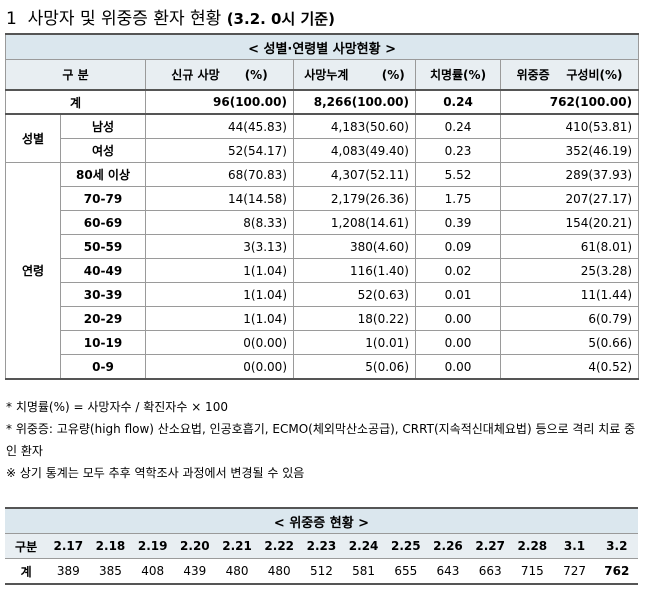 The width and height of the screenshot is (649, 589). I want to click on row-label: 10-19, so click(103, 342).